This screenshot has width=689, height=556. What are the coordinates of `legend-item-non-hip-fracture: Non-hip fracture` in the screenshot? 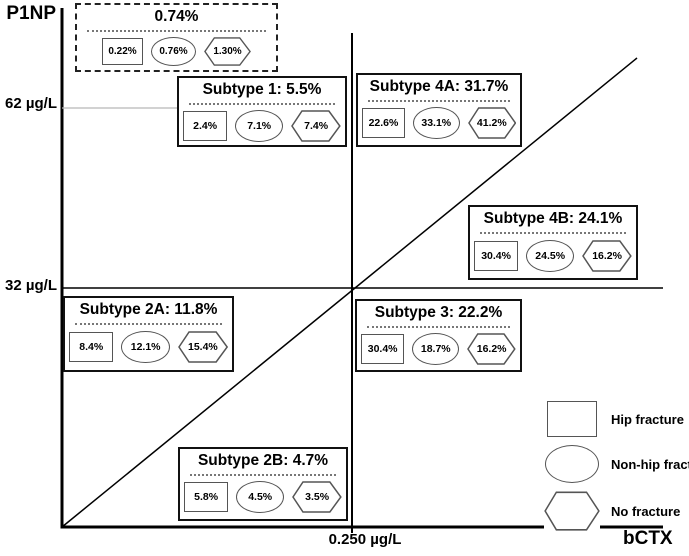 It's located at (616, 464).